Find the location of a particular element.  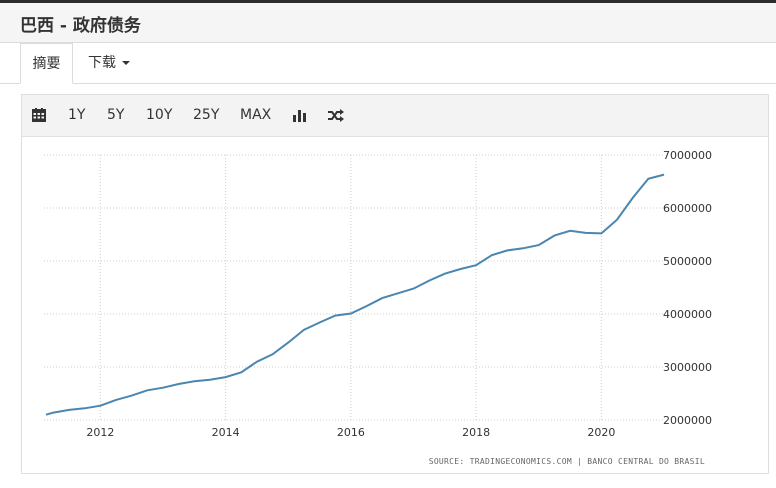

chart-toolbar: 1Y 5Y 10Y 25Y MAX is located at coordinates (395, 116).